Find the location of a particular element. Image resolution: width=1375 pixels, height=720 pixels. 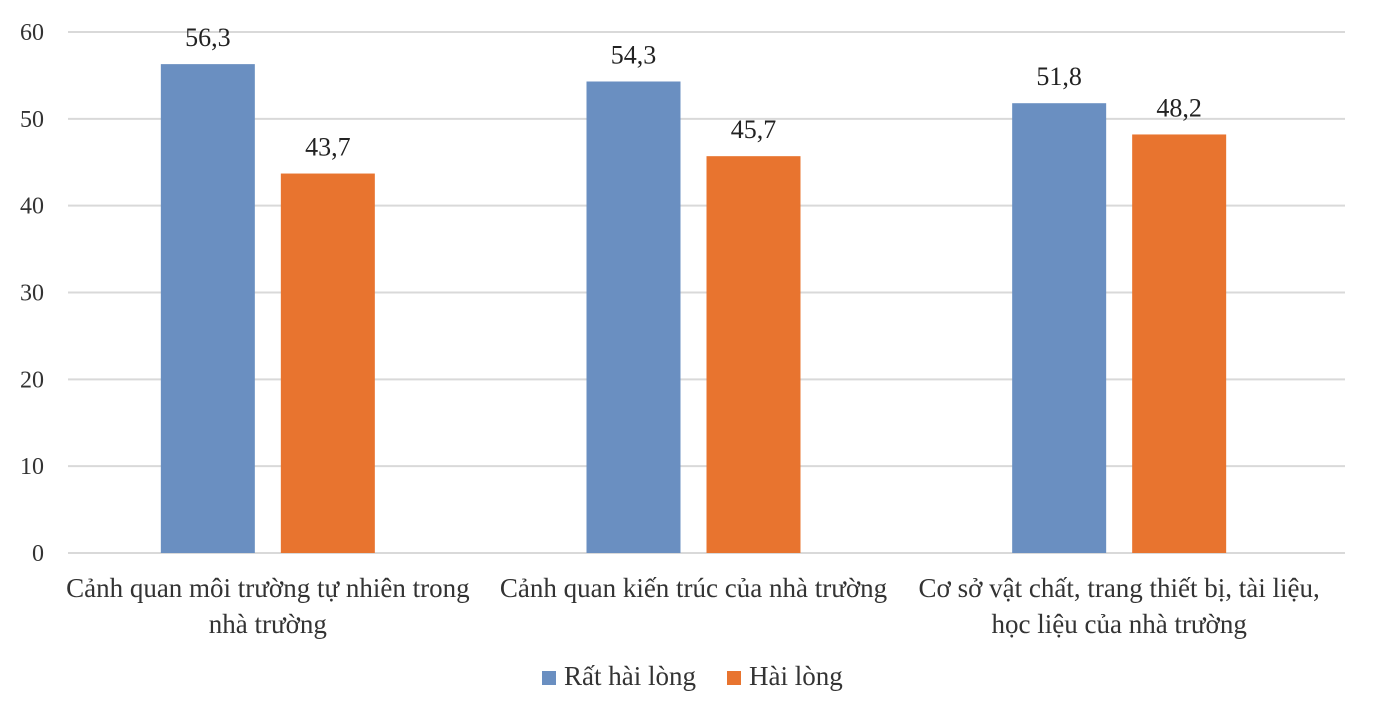

x-category-label: học liệu của nhà trường is located at coordinates (1119, 624).